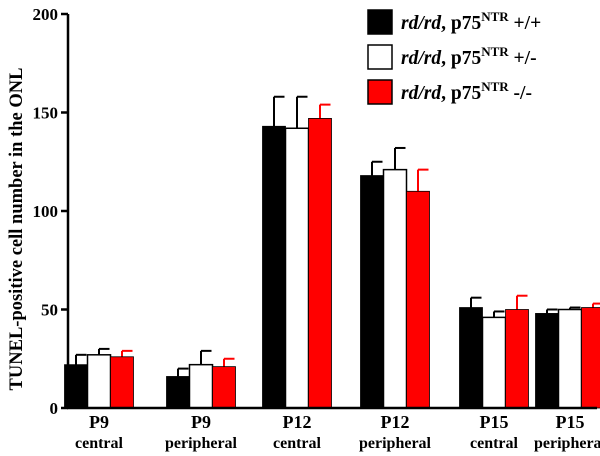  Describe the element at coordinates (17, 229) in the screenshot. I see `y-axis-label: TUNEL-positive cell number in the ONL` at that location.